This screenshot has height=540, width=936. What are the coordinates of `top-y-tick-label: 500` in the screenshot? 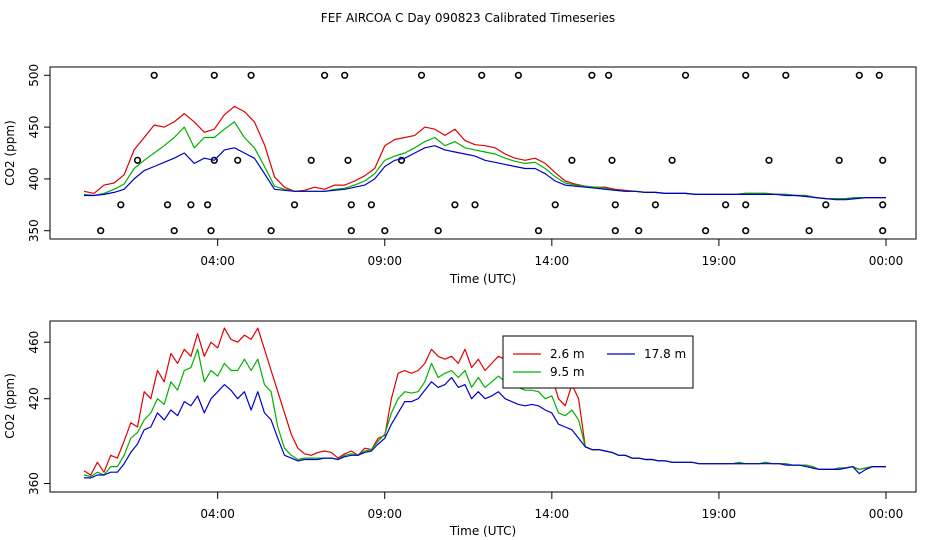 It's located at (34, 75).